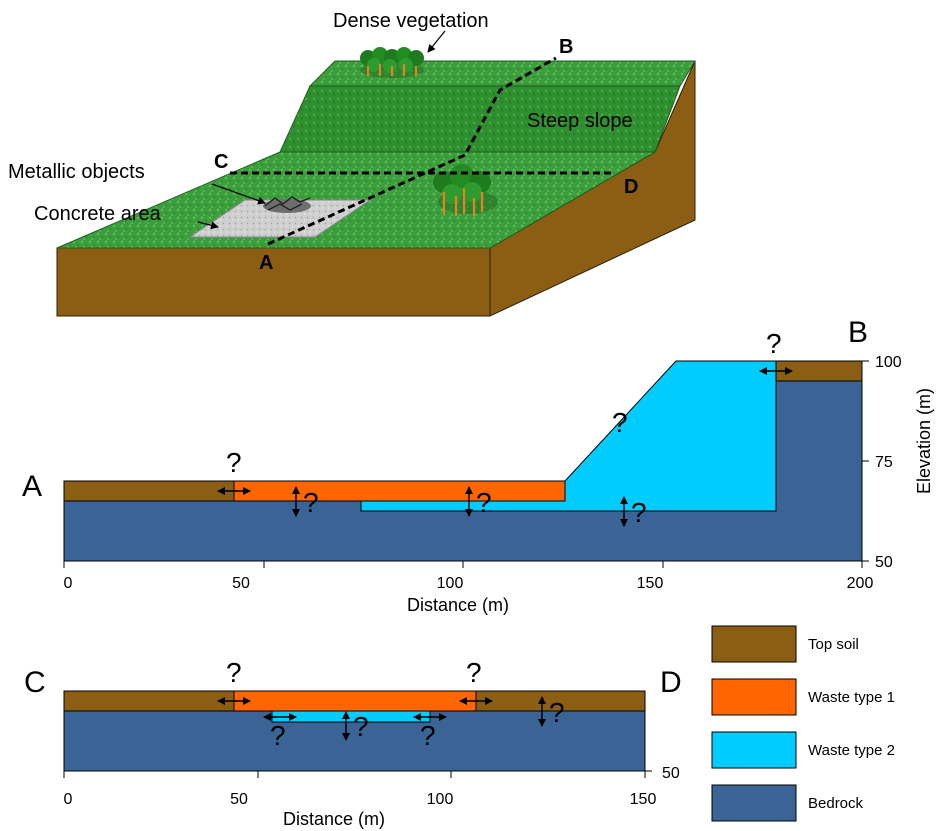  Describe the element at coordinates (239, 799) in the screenshot. I see `cd-x-tick-label: 50` at that location.